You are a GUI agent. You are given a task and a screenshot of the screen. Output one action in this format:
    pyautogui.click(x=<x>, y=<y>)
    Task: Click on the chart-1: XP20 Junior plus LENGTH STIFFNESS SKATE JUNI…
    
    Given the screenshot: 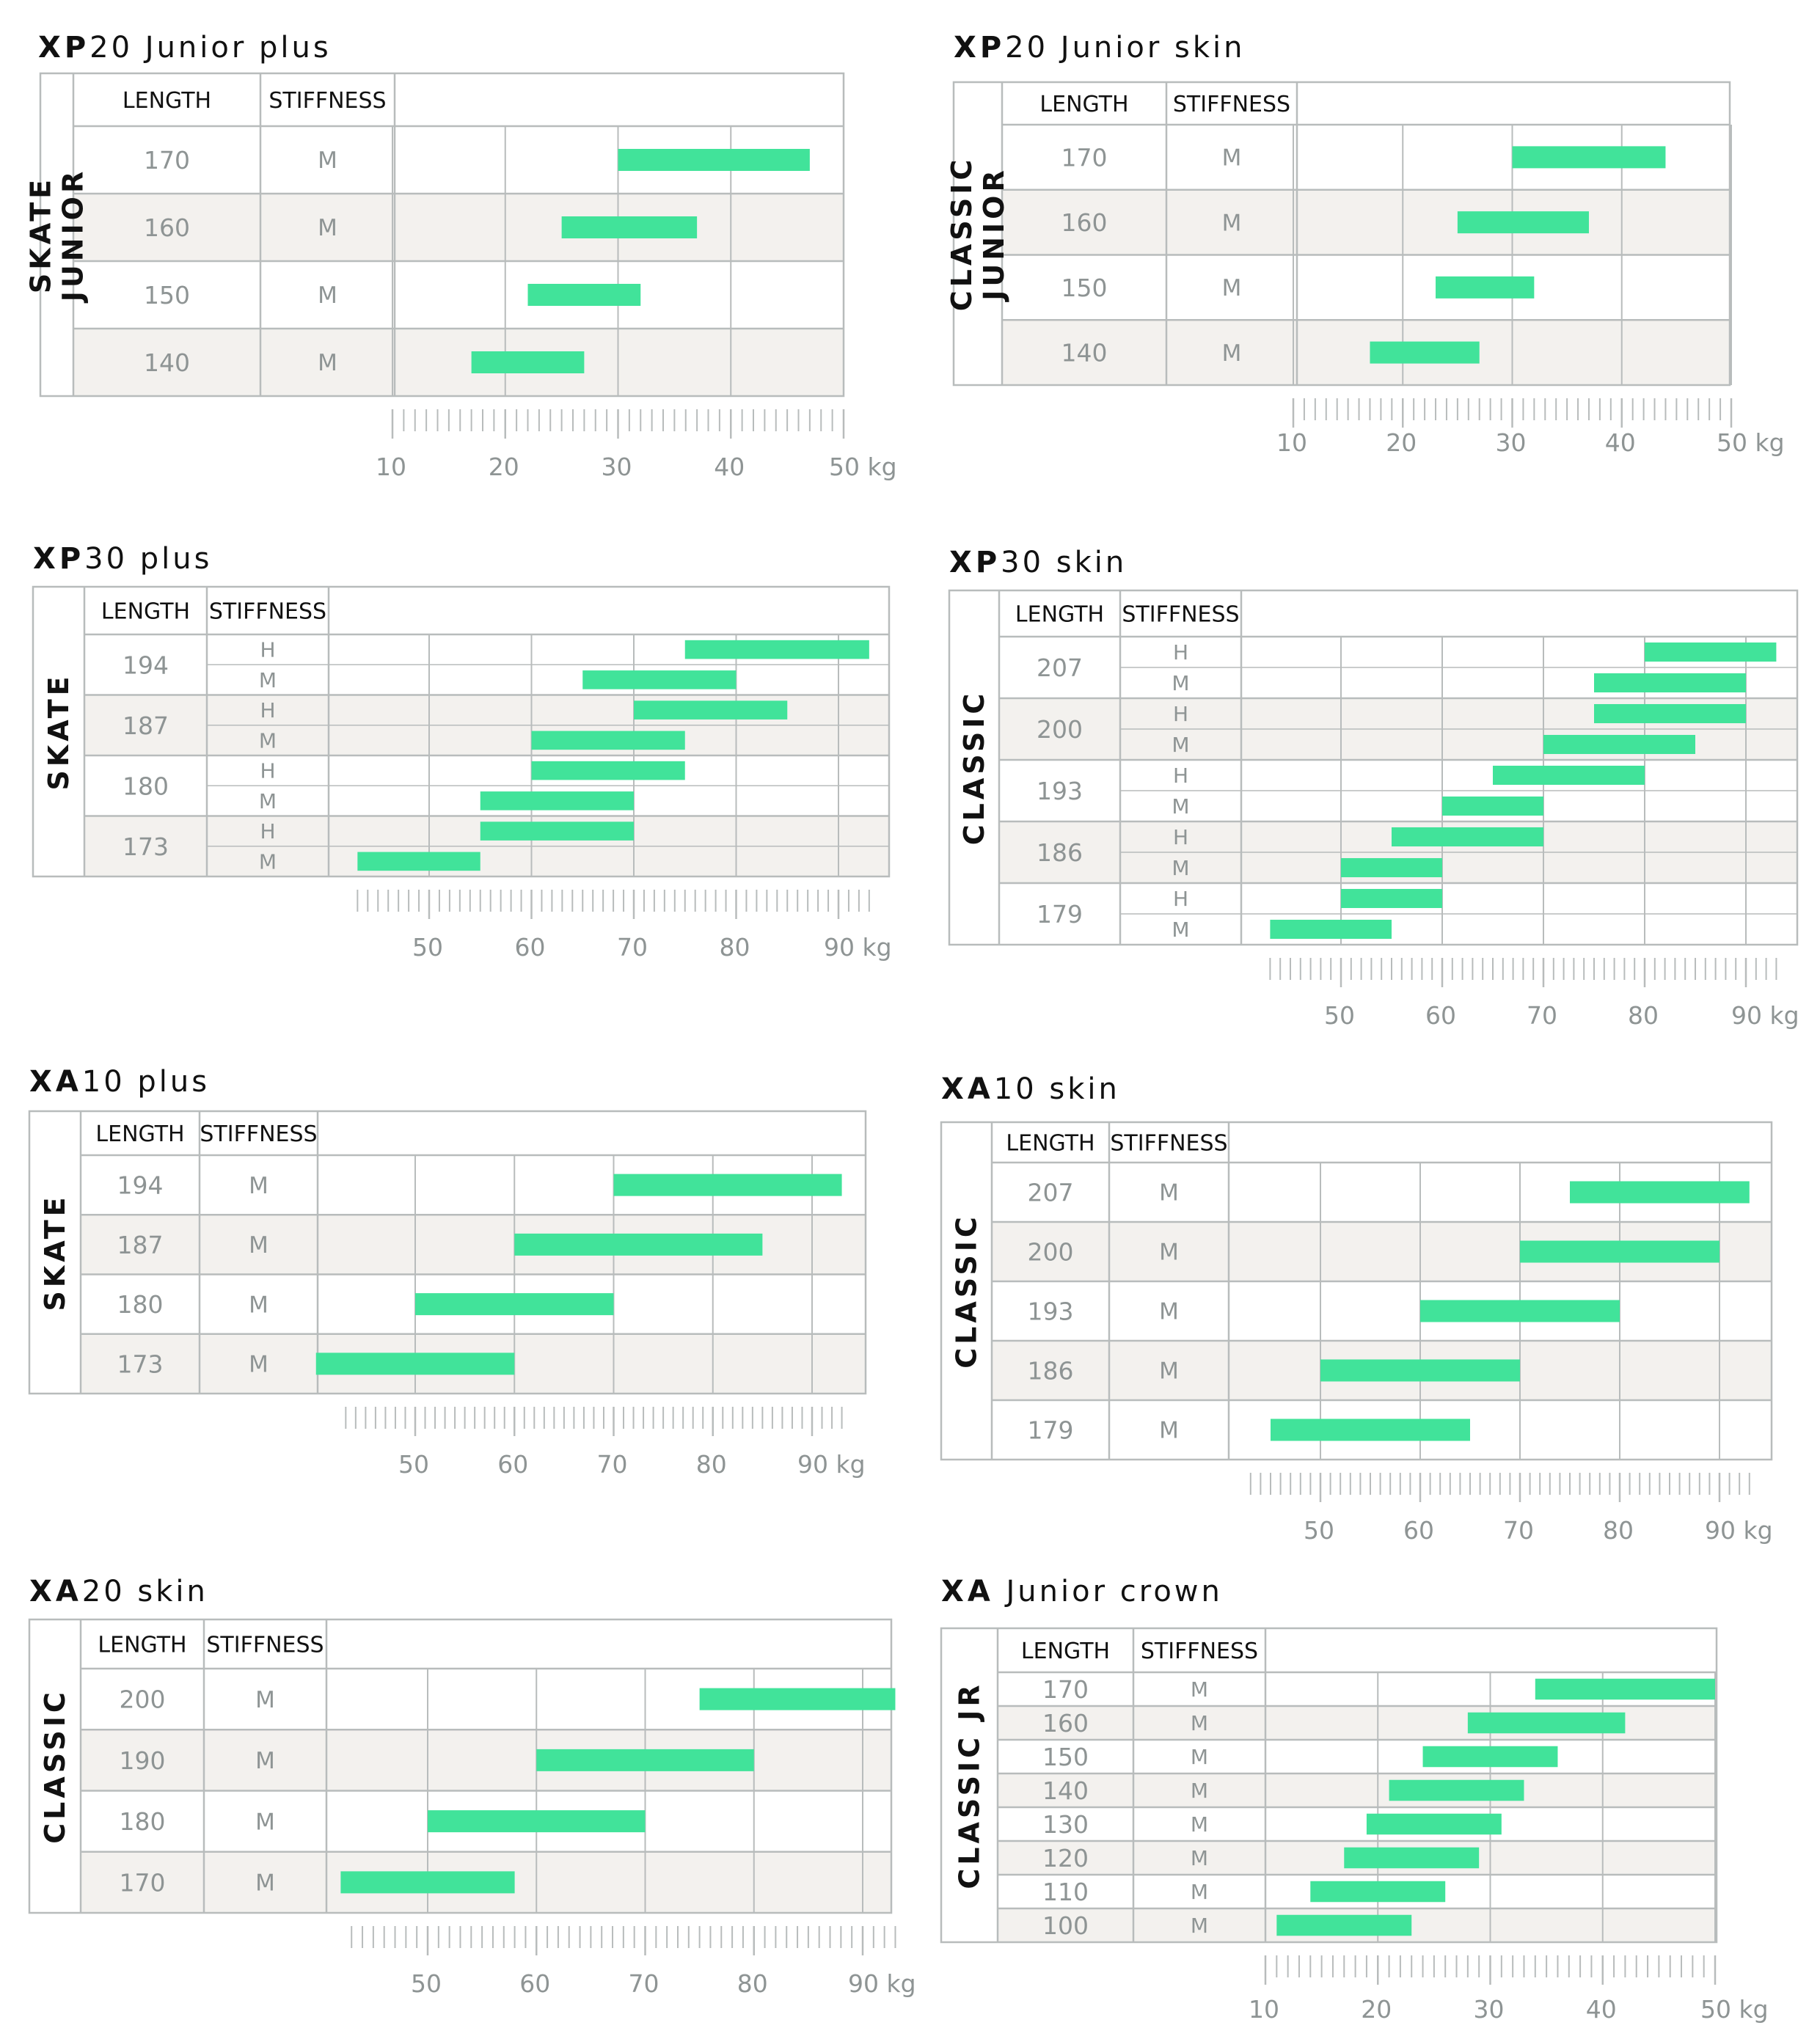 What is the action you would take?
    pyautogui.click(x=461, y=256)
    